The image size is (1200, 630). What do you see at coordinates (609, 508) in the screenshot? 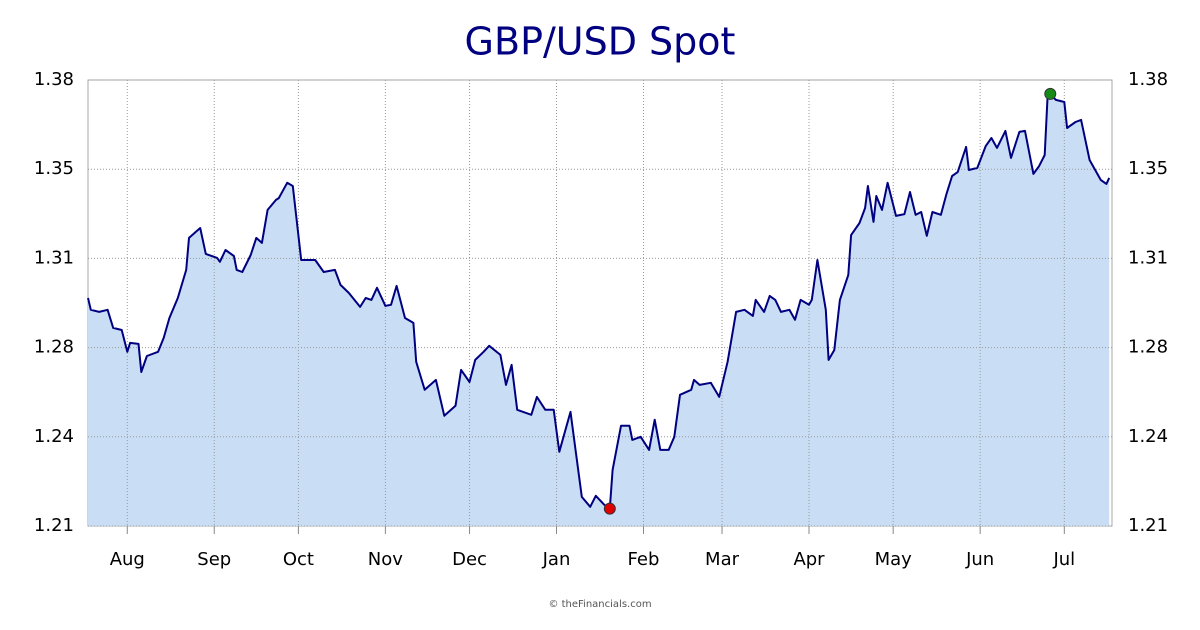
I see `min-marker` at bounding box center [609, 508].